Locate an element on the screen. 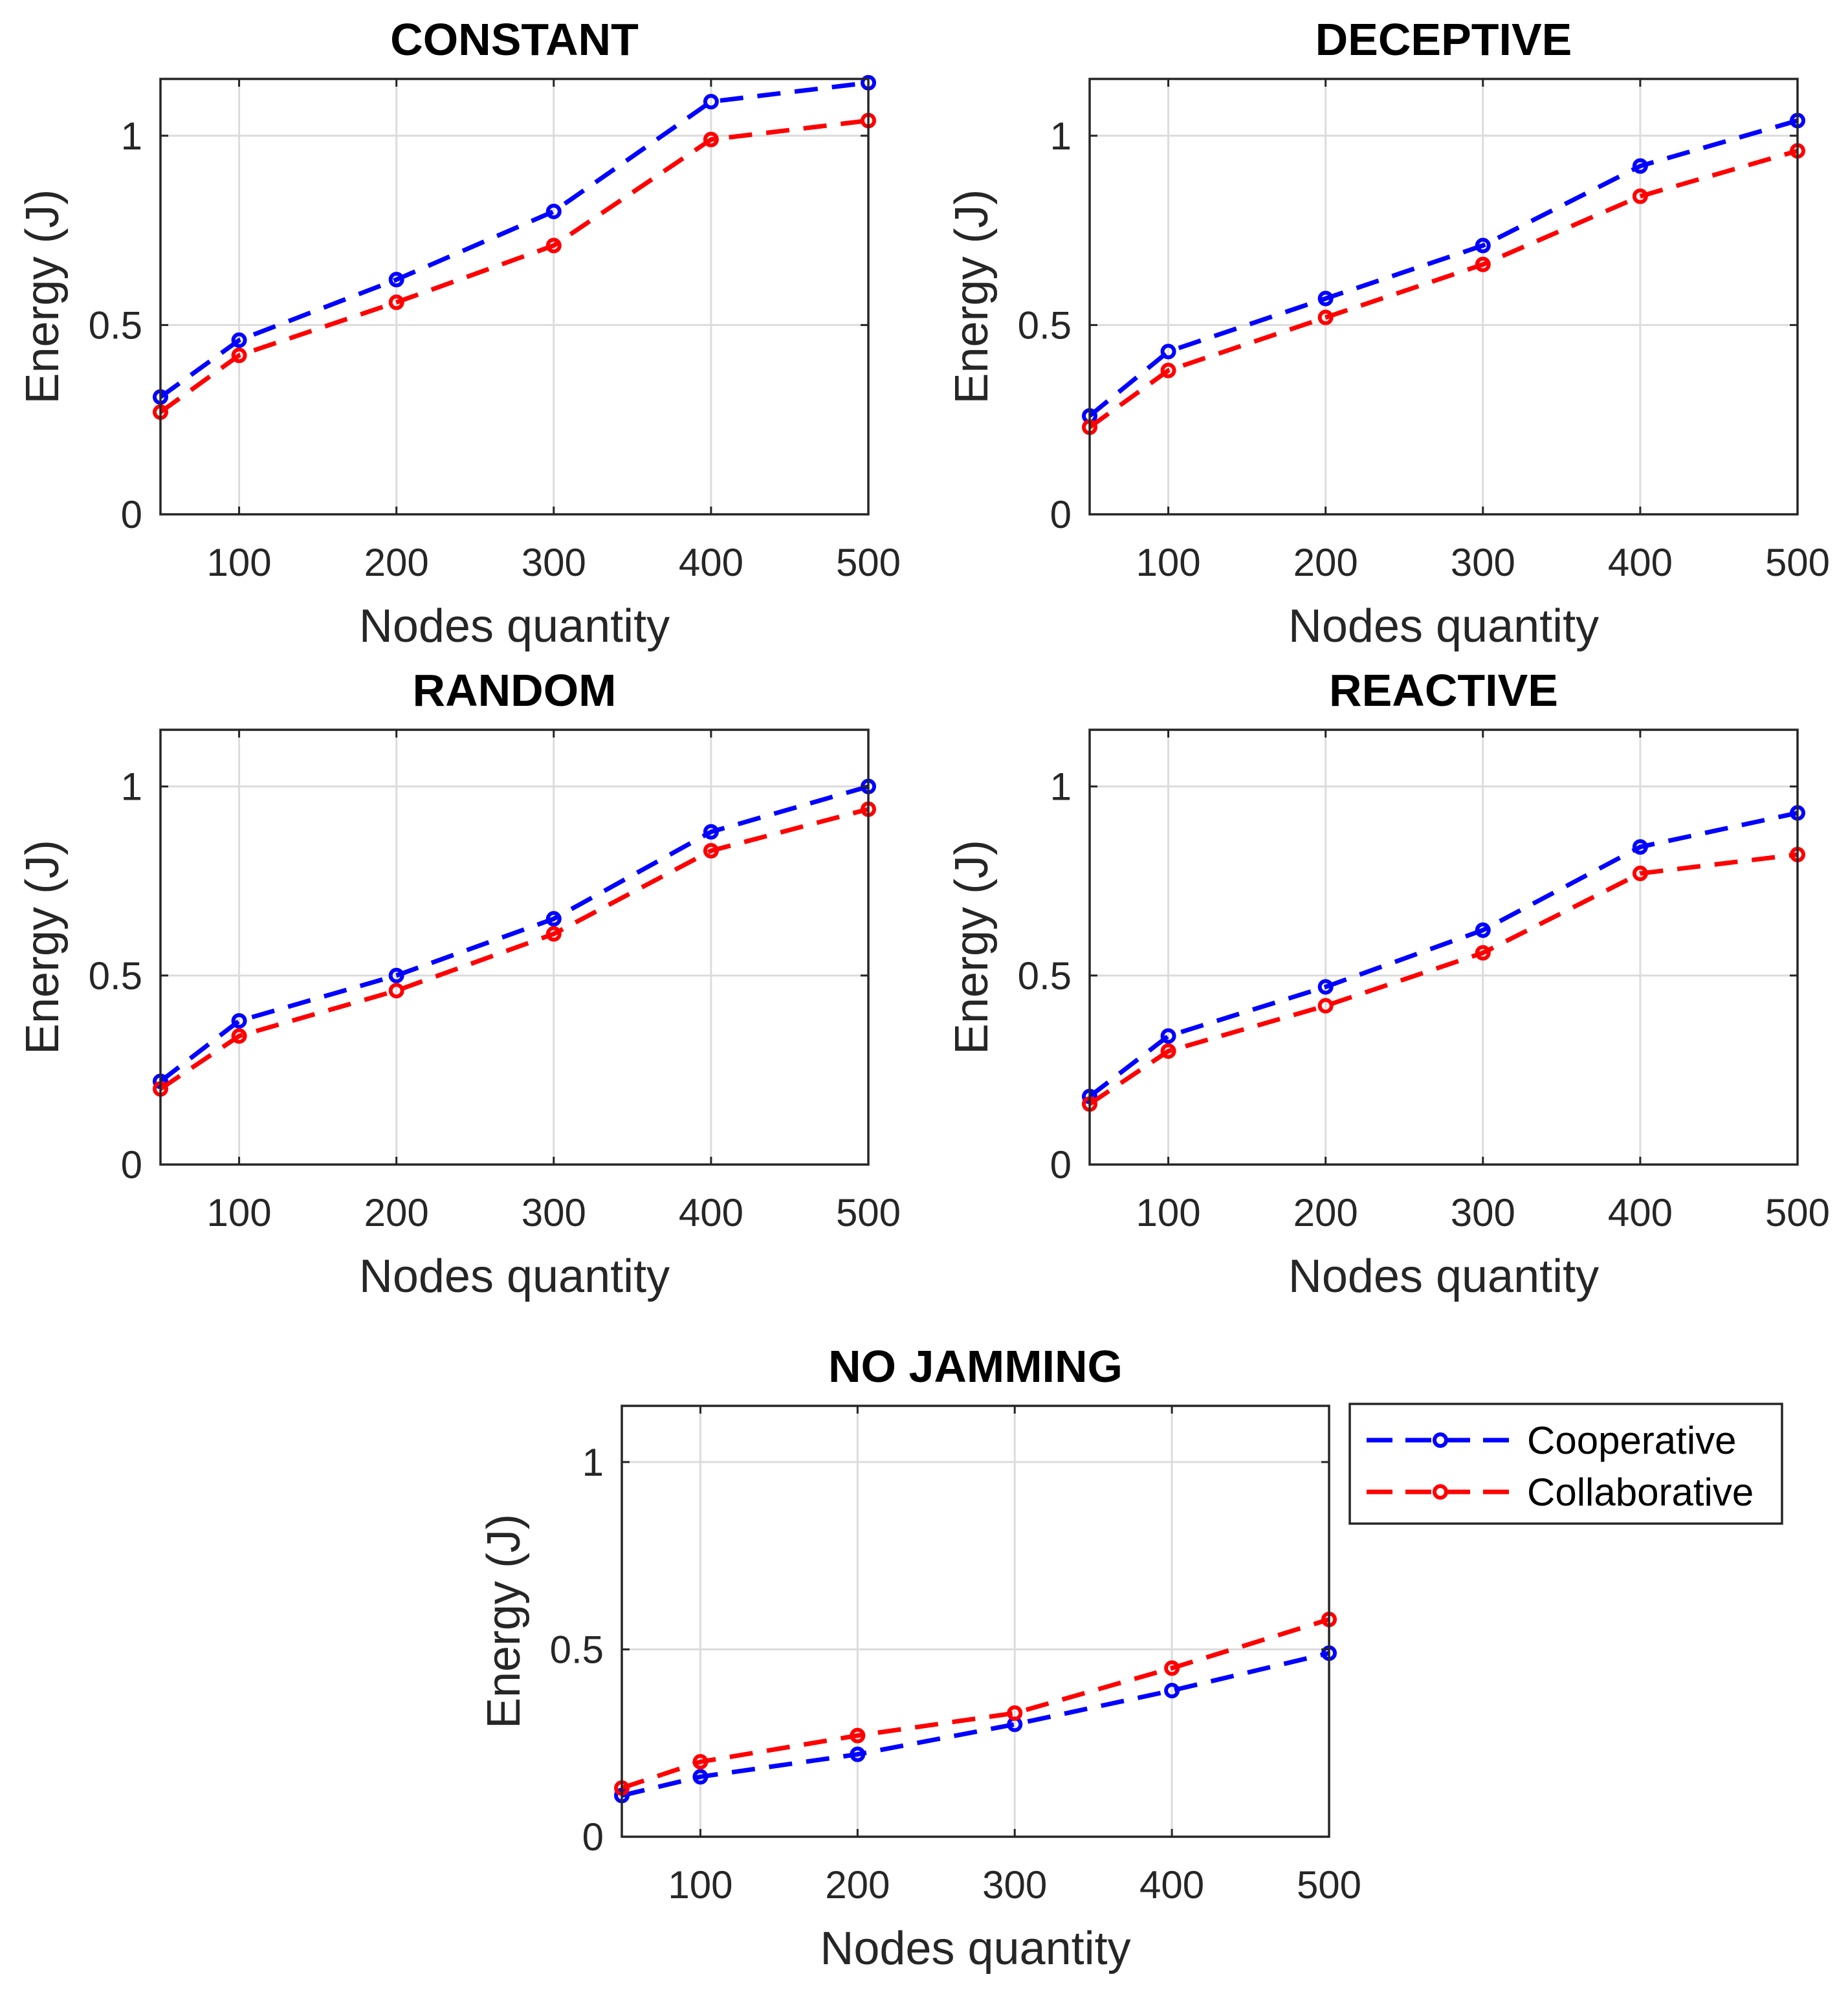 Image resolution: width=1848 pixels, height=1992 pixels. legend-box is located at coordinates (1566, 1464).